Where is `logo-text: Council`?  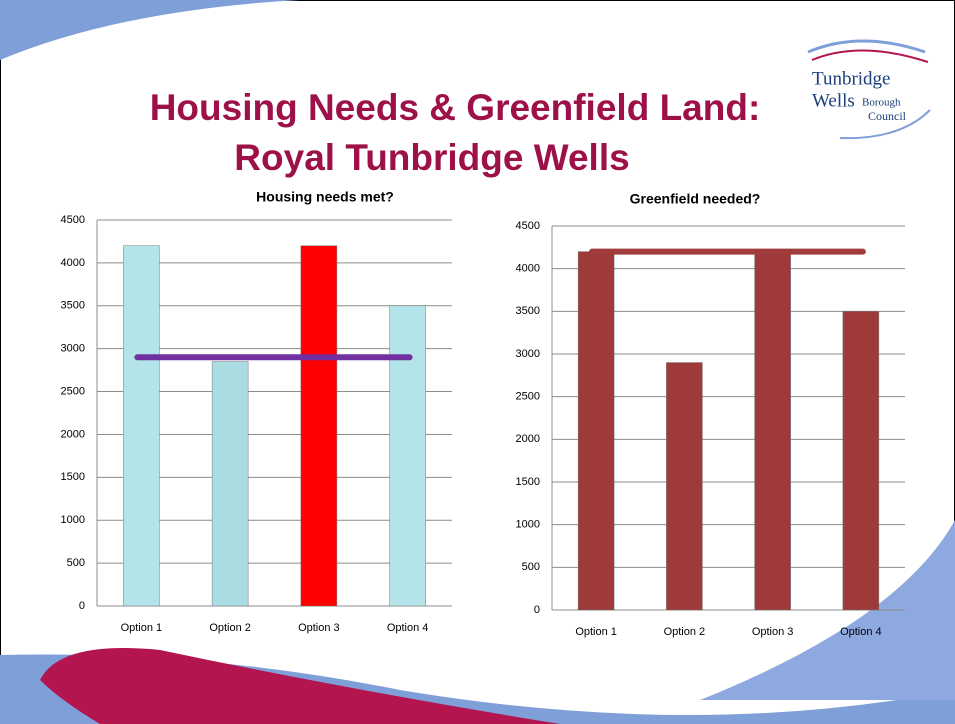 logo-text: Council is located at coordinates (887, 116).